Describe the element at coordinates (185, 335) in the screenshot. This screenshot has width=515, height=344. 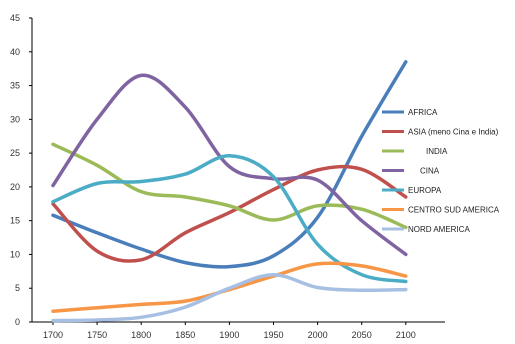
I see `x-tick-label: 1850` at that location.